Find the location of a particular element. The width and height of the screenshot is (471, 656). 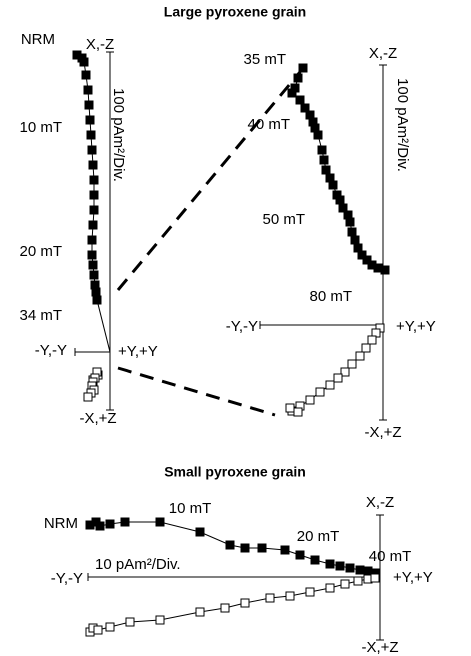

step-label: 10 mT is located at coordinates (190, 508).